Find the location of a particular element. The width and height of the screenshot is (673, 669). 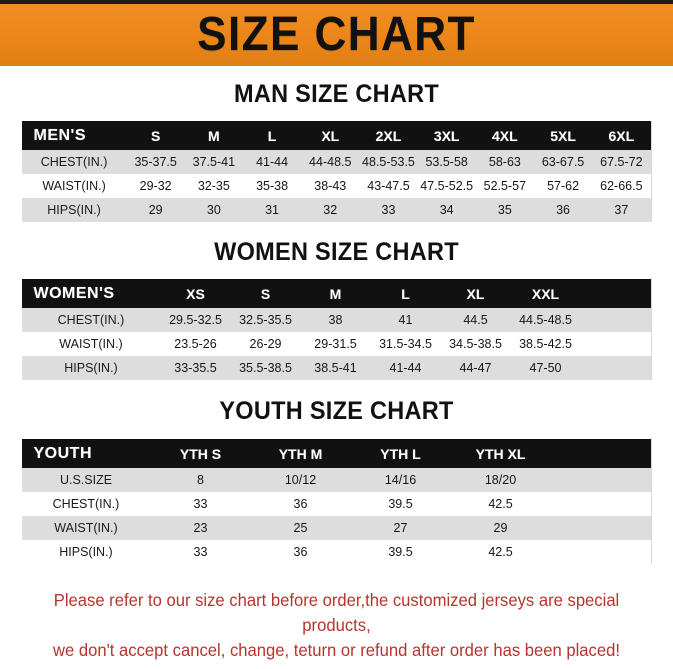

column-header-women-spacer is located at coordinates (616, 293).